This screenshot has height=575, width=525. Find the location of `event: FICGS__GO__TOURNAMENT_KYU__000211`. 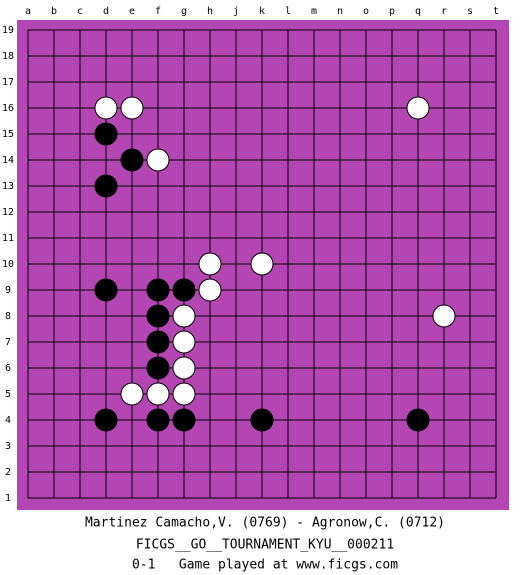

event: FICGS__GO__TOURNAMENT_KYU__000211 is located at coordinates (265, 545).